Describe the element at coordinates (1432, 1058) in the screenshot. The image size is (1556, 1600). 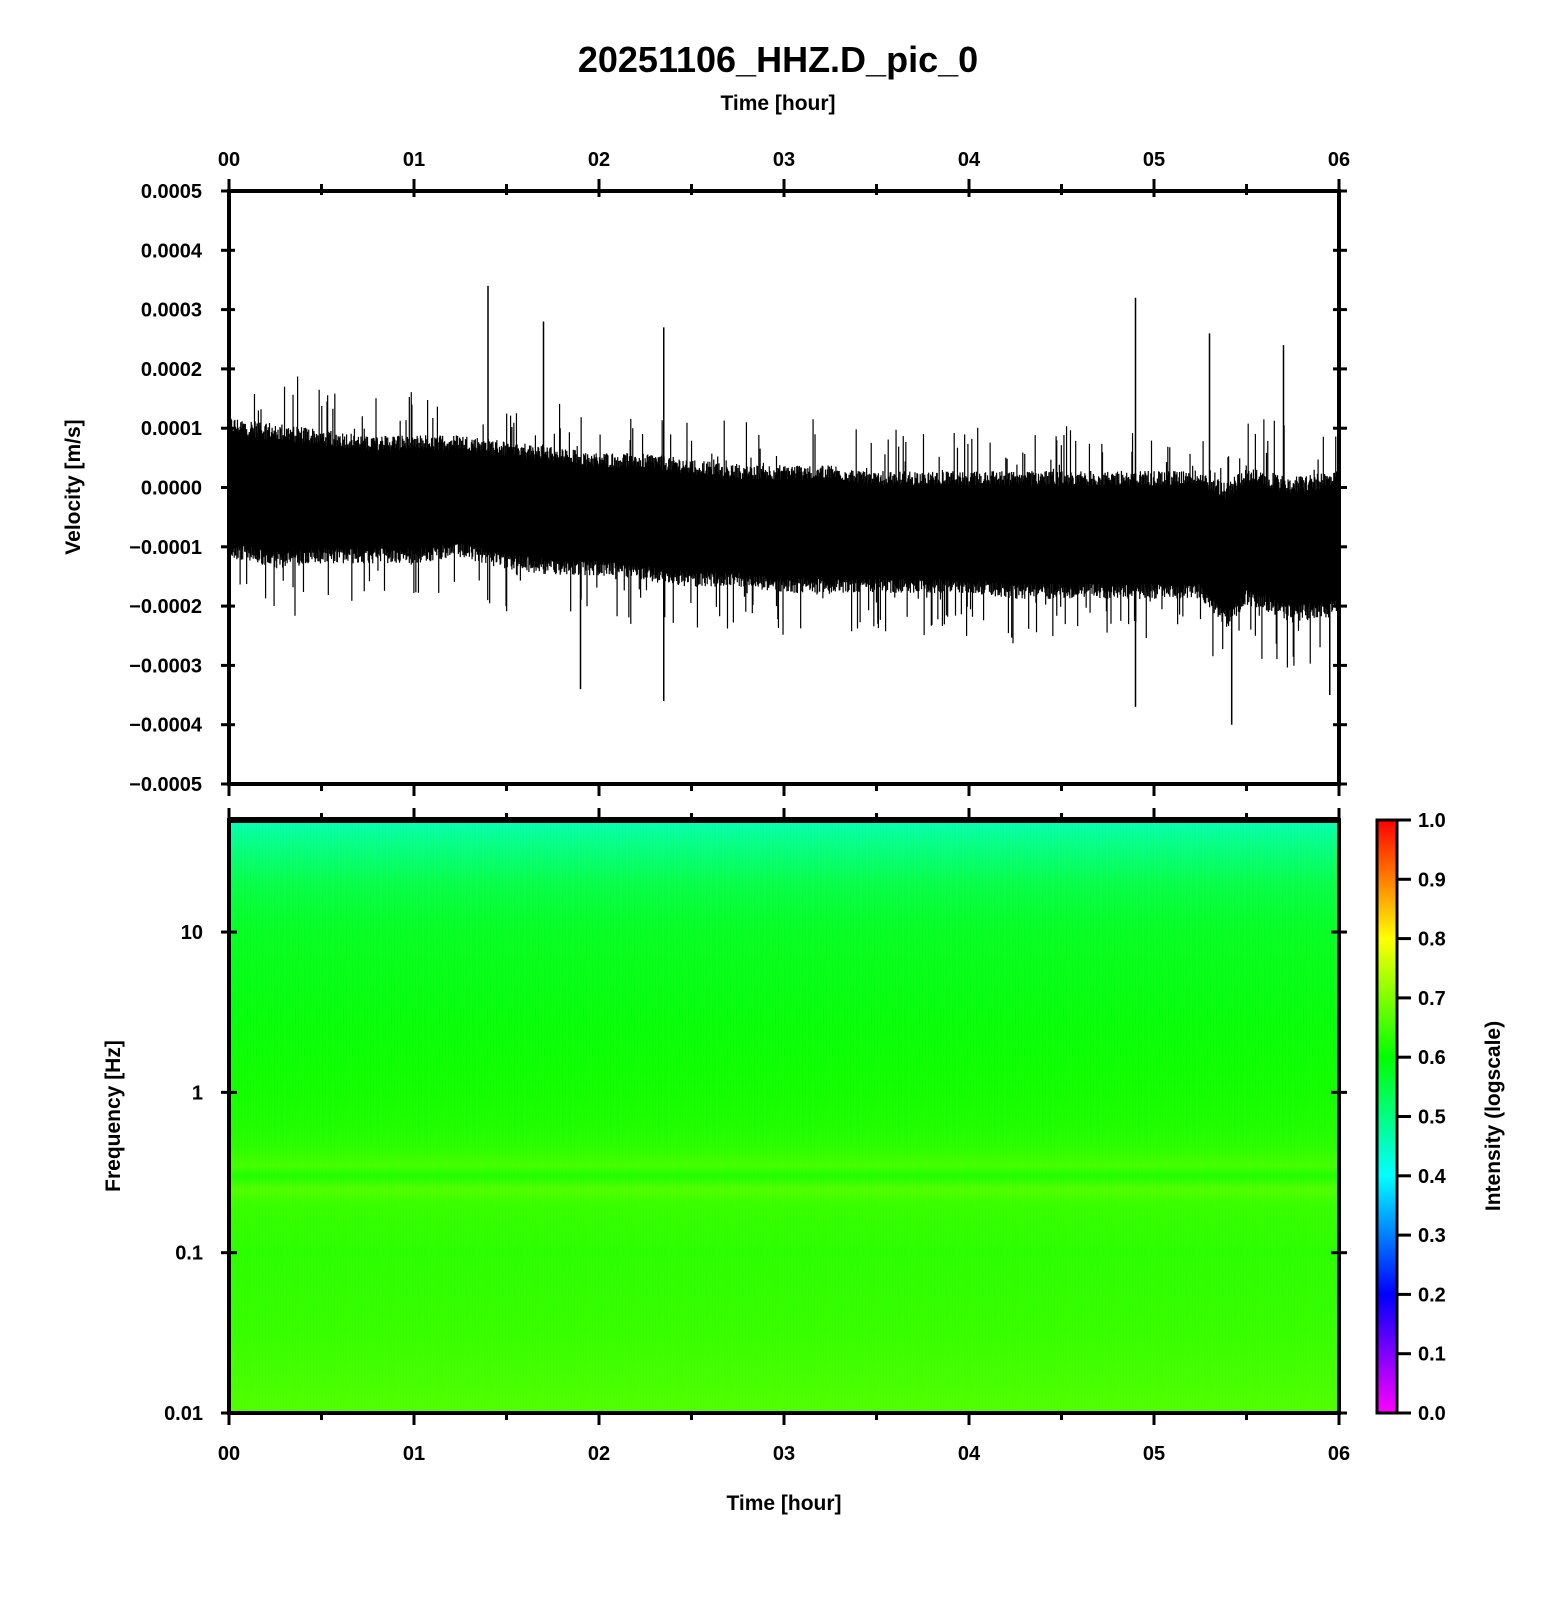
I see `colorbar-tick-label: 0.6` at that location.